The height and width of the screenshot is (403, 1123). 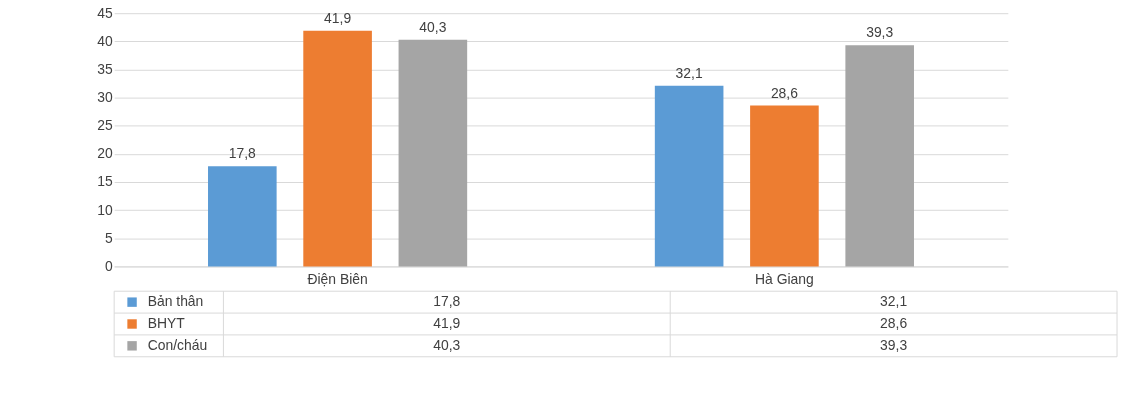 I want to click on text: 28,6, so click(x=784, y=92).